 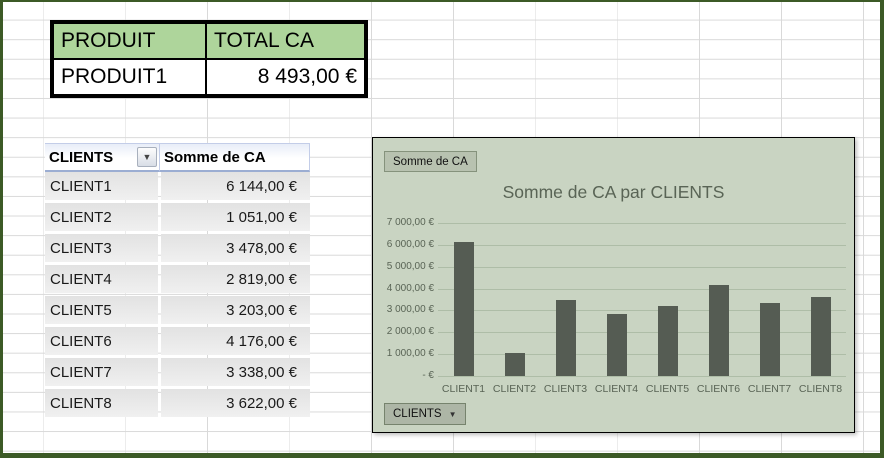 I want to click on x-axis-tick-label: CLIENT8, so click(x=820, y=389).